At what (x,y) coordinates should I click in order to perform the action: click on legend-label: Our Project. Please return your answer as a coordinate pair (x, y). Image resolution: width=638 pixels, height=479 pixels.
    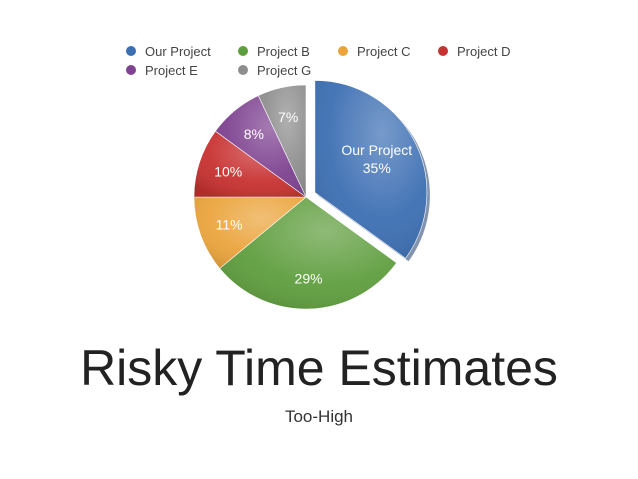
    Looking at the image, I should click on (178, 51).